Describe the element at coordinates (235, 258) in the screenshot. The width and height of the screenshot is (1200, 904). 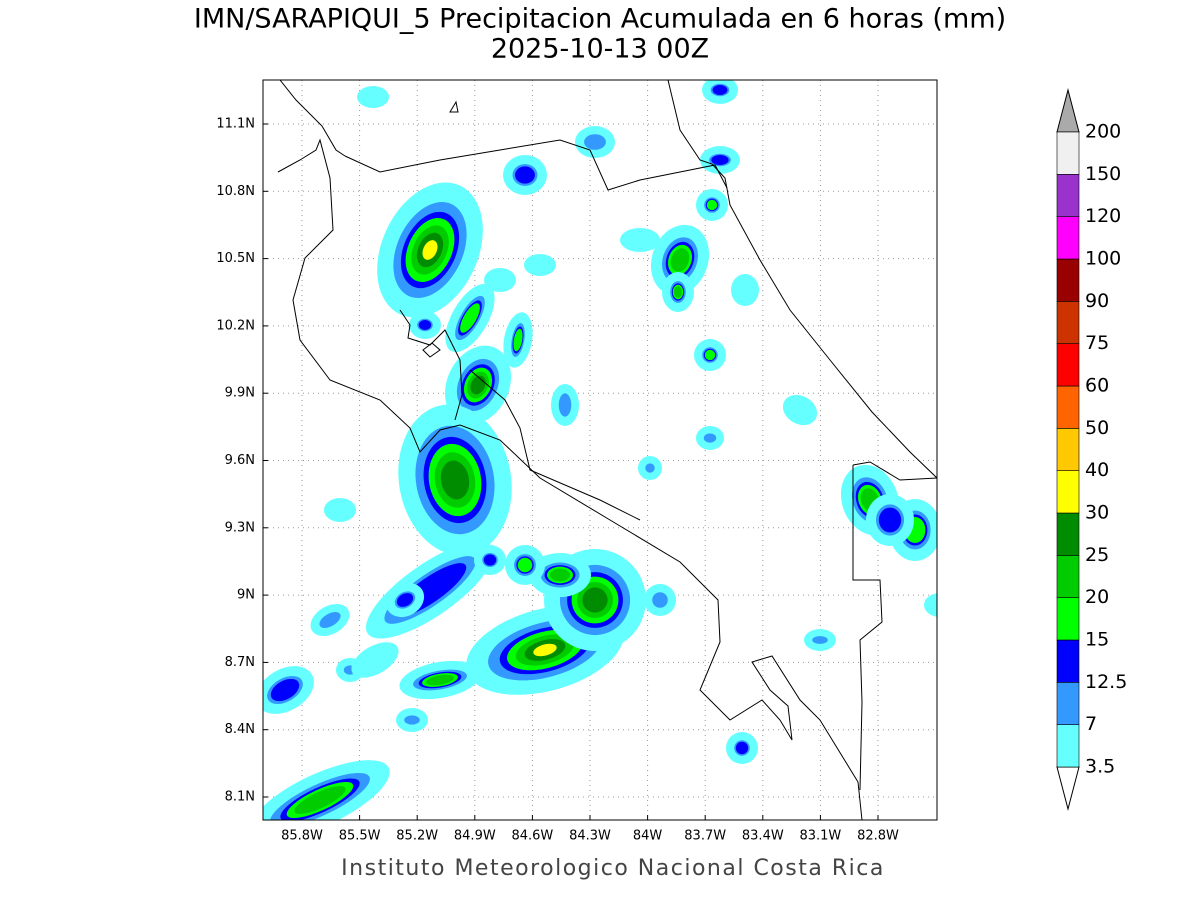
I see `y-tick-label: 10.5N` at that location.